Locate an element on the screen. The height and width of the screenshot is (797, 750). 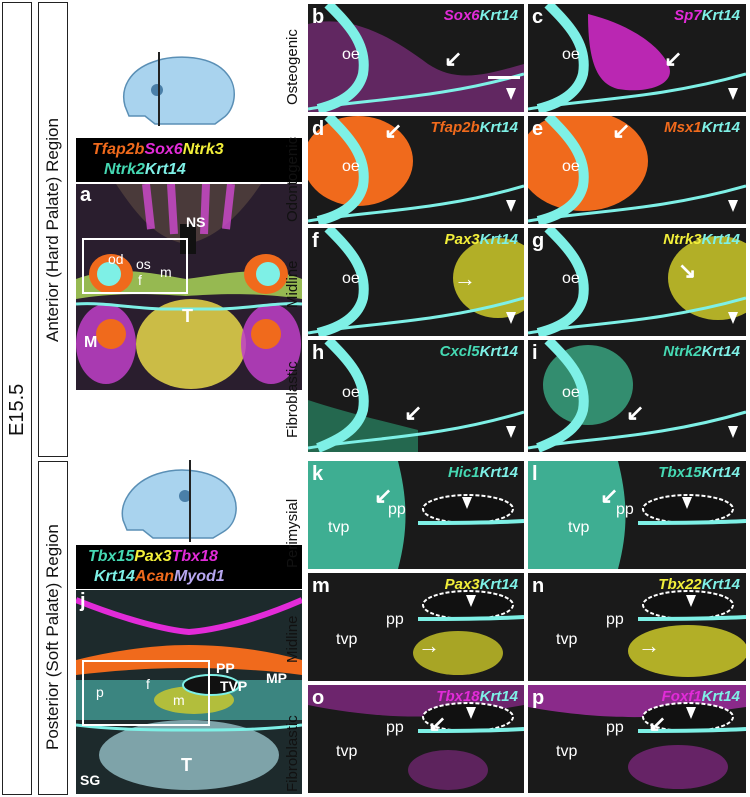
label-pp-j: PP is located at coordinates (225, 668).